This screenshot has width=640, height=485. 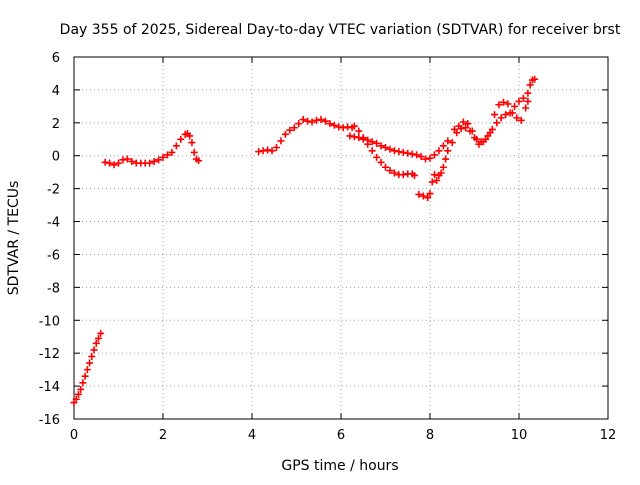 I want to click on x-tick-label: 4, so click(x=252, y=435).